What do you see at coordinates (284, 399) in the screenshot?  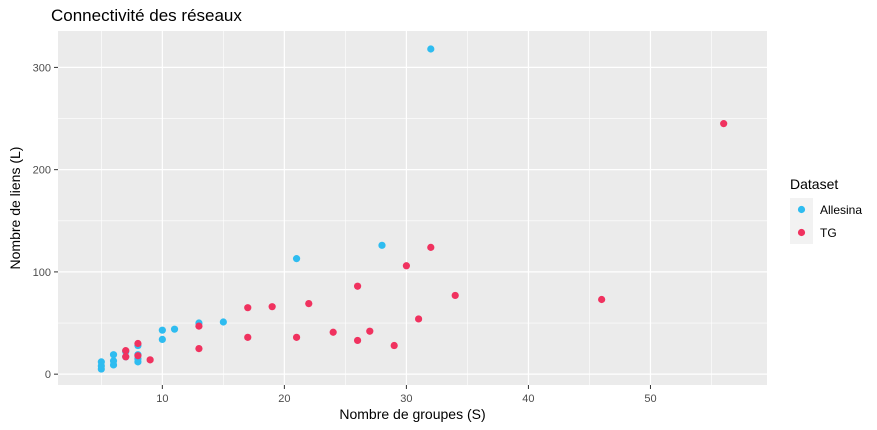 I see `x-tick-label: 20` at bounding box center [284, 399].